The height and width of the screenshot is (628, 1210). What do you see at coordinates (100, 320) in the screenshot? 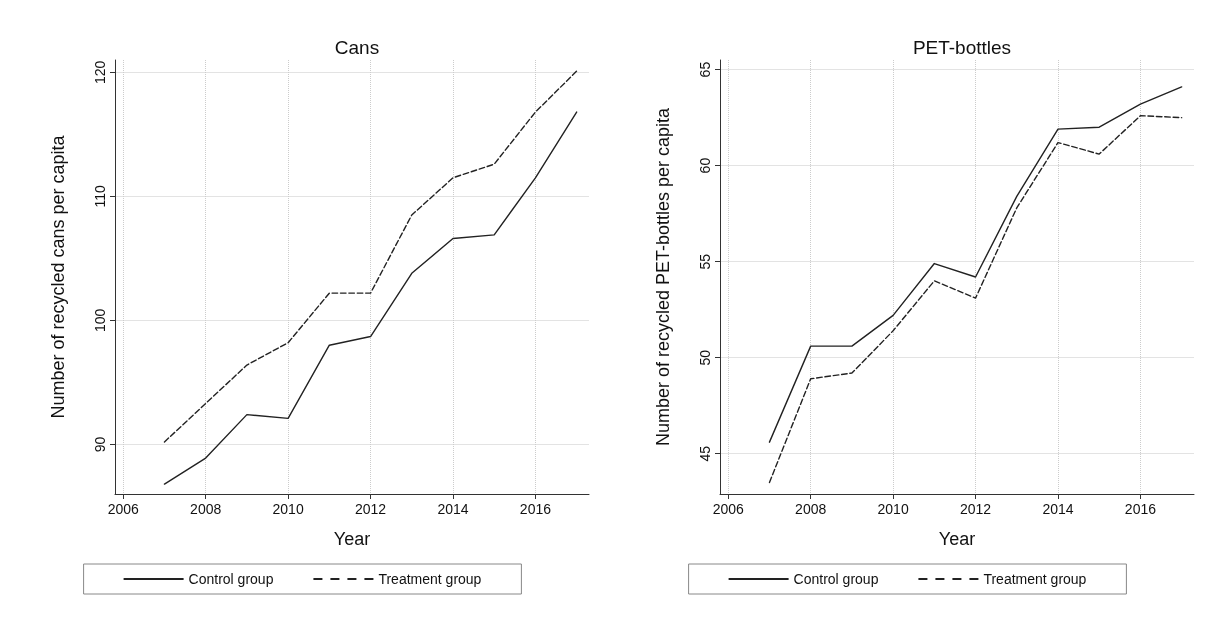
I see `y-tick-label: 100` at bounding box center [100, 320].